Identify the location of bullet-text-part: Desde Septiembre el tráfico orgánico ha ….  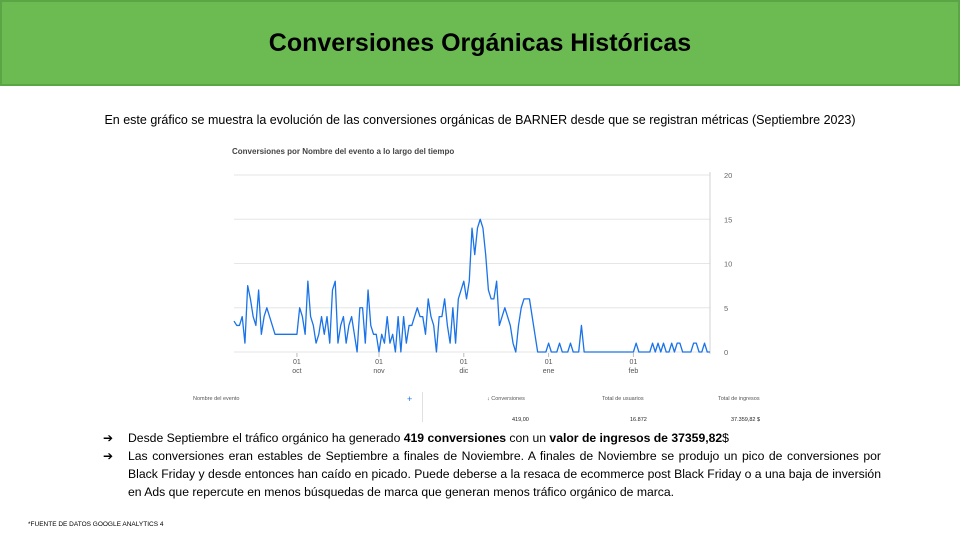
(266, 438).